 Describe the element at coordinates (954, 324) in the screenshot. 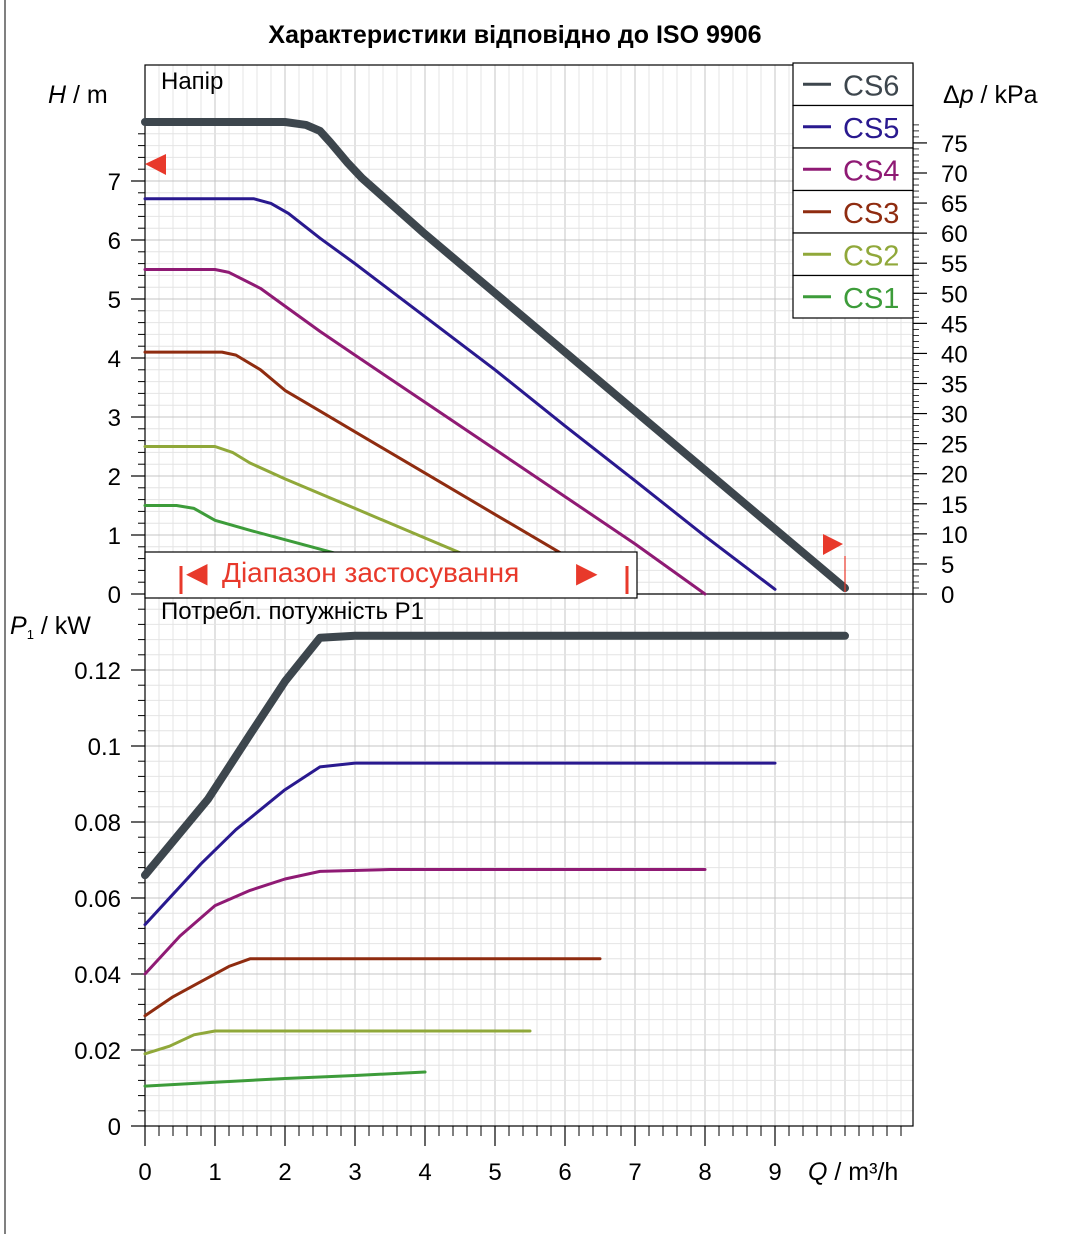

I see `y2-tick-label: 45` at that location.